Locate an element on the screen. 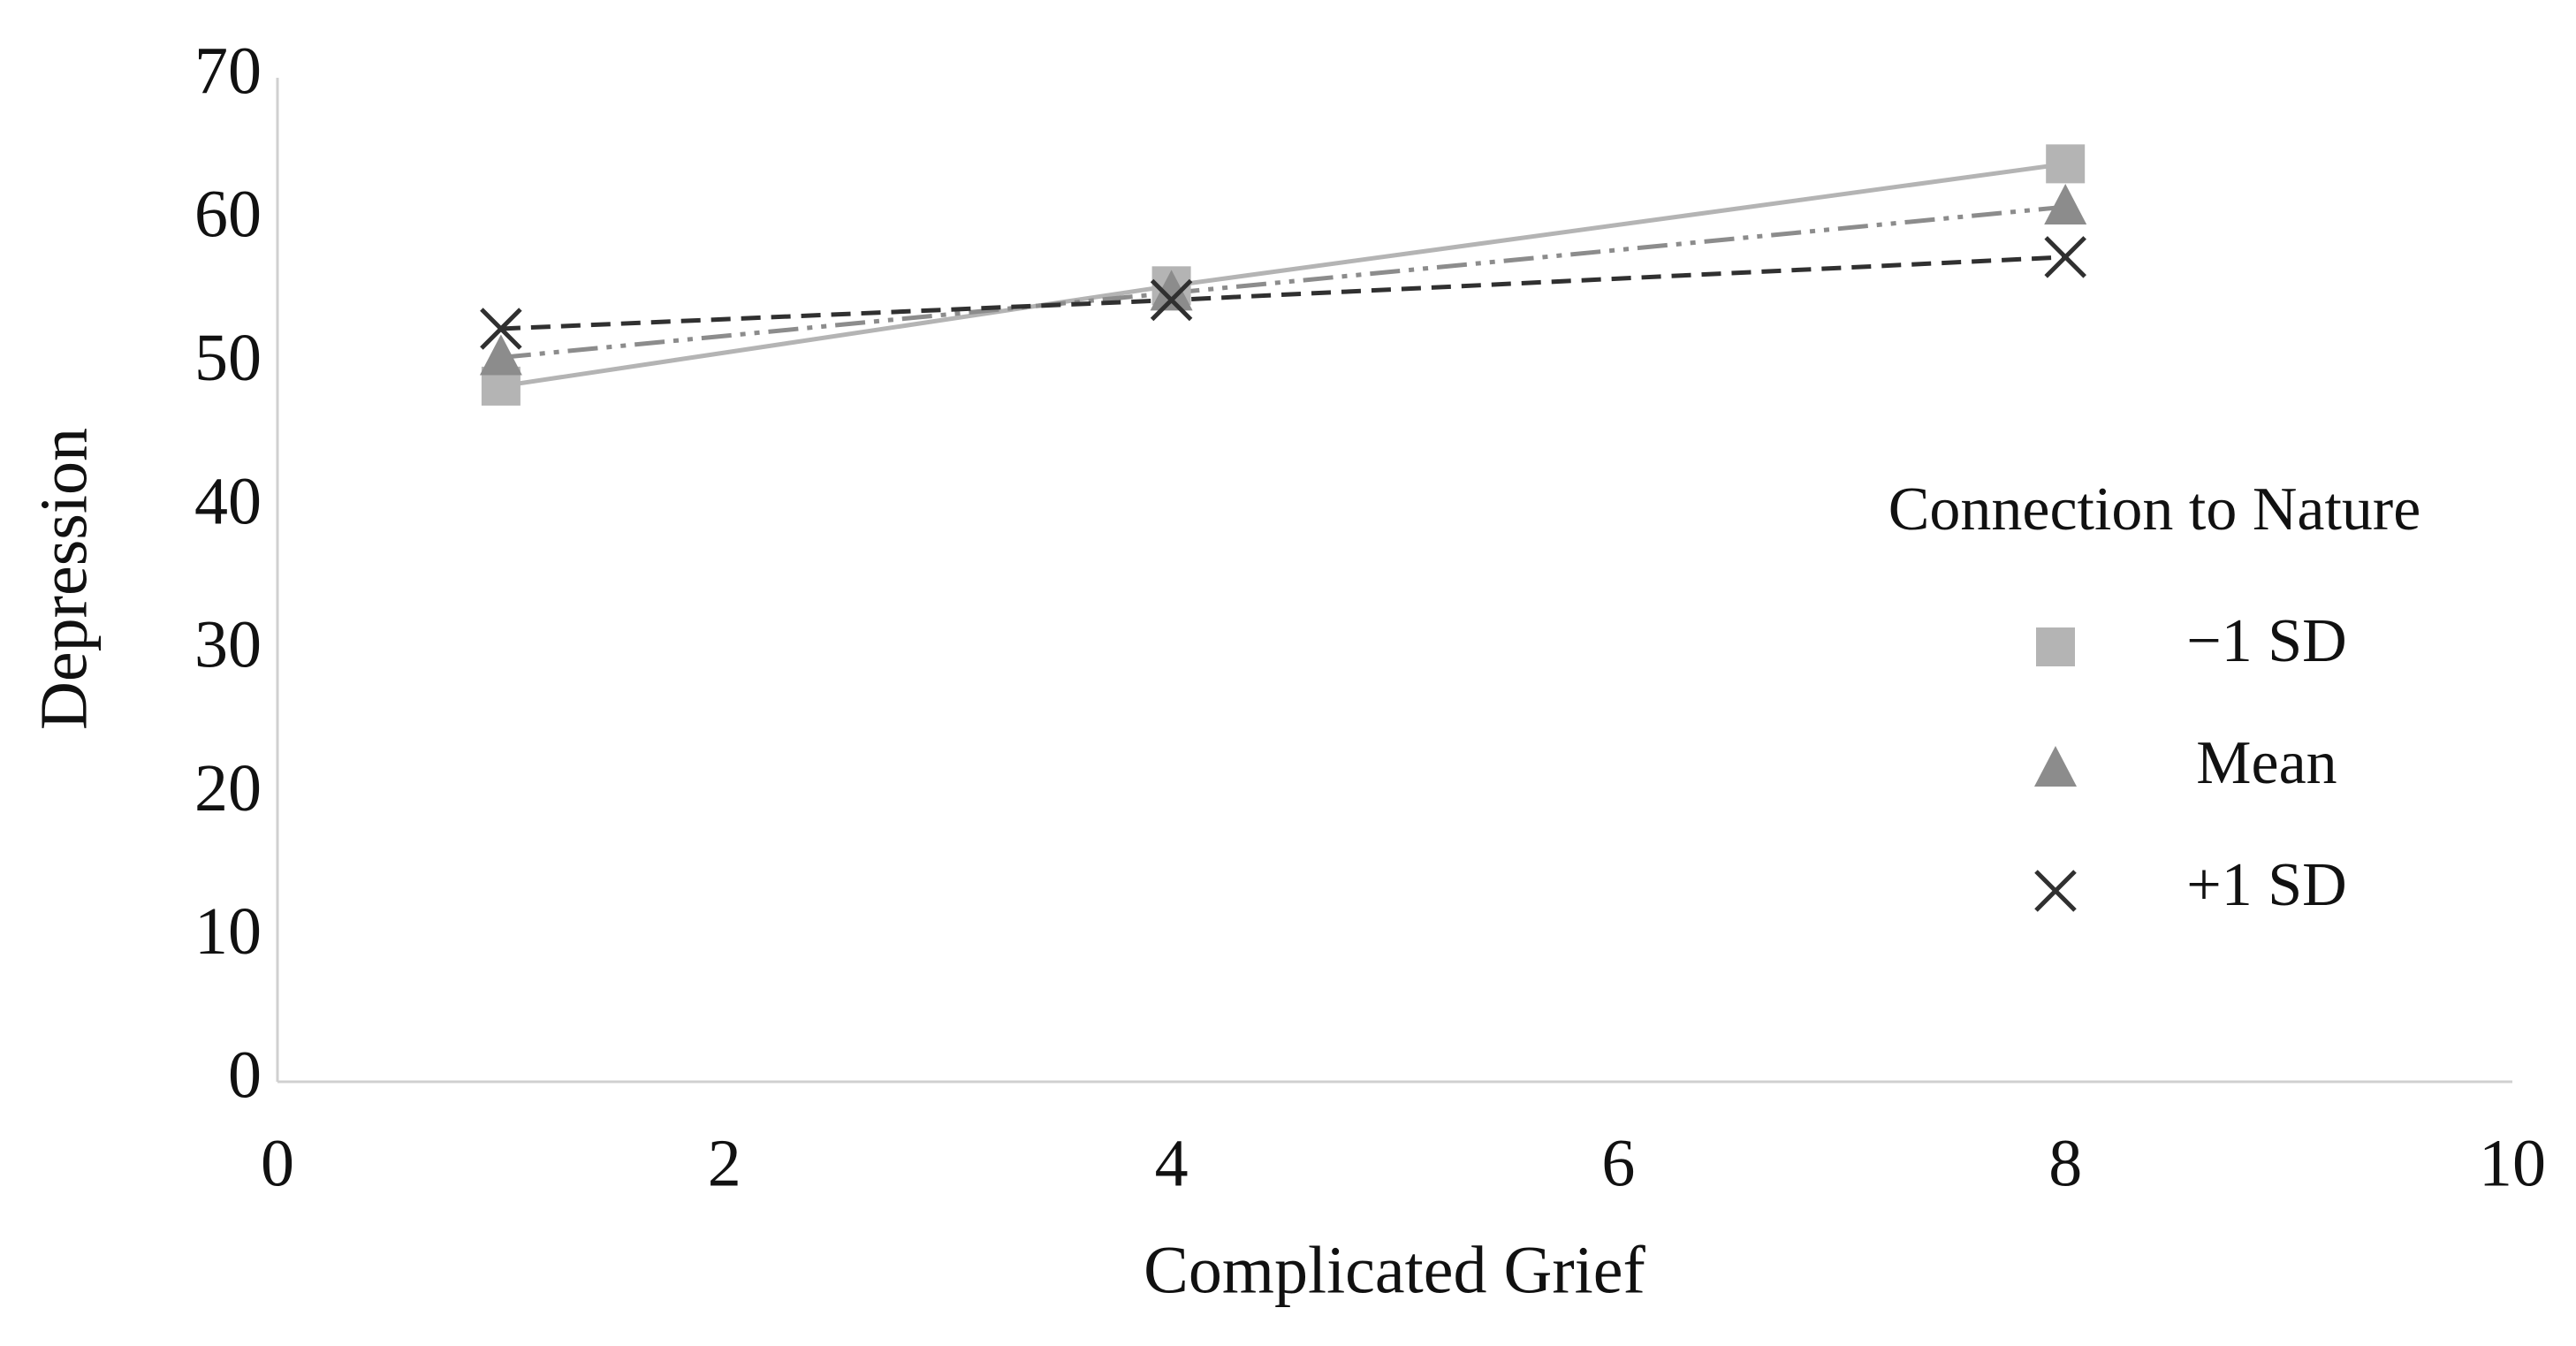  y-tick-label: 70 is located at coordinates (228, 71).